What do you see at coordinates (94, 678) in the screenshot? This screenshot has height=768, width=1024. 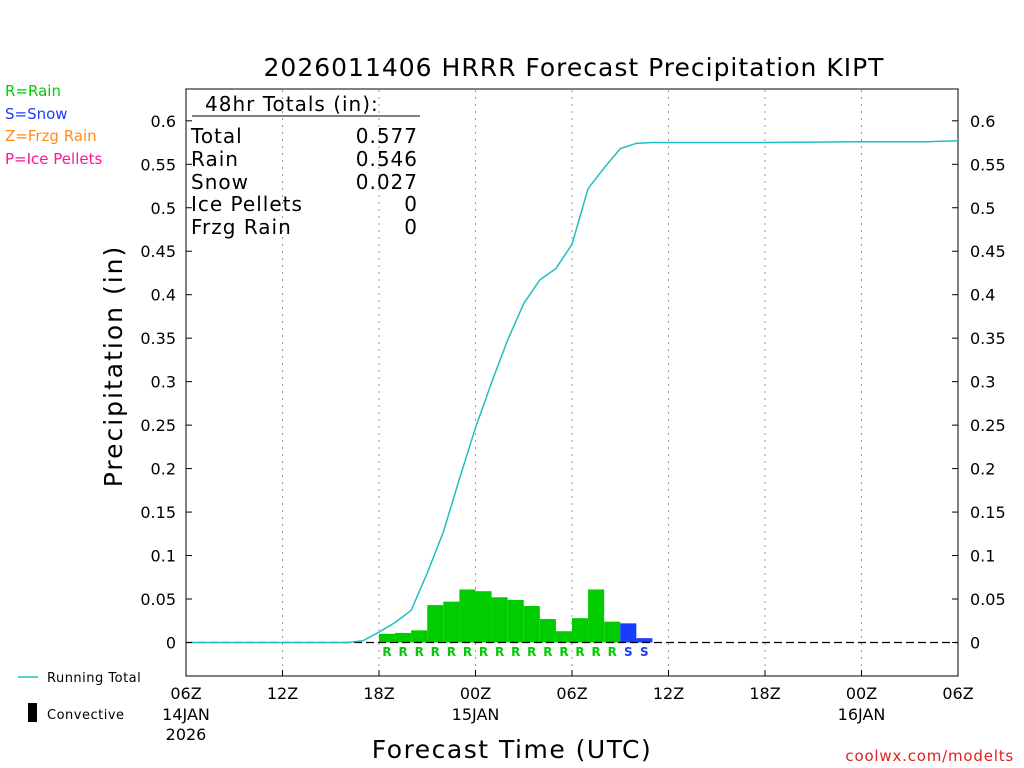 I see `running-total-legend-label: Running Total` at bounding box center [94, 678].